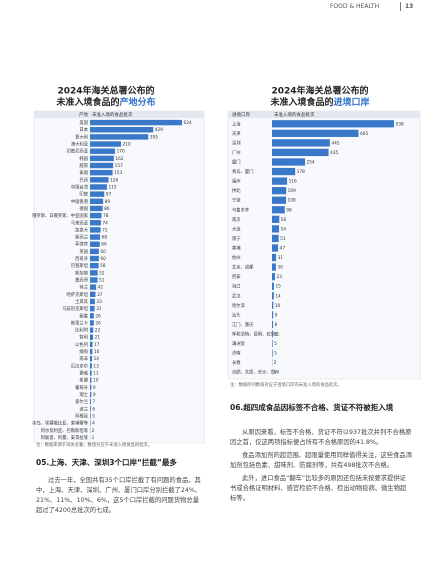  Describe the element at coordinates (289, 210) in the screenshot. I see `value-label: 98` at that location.